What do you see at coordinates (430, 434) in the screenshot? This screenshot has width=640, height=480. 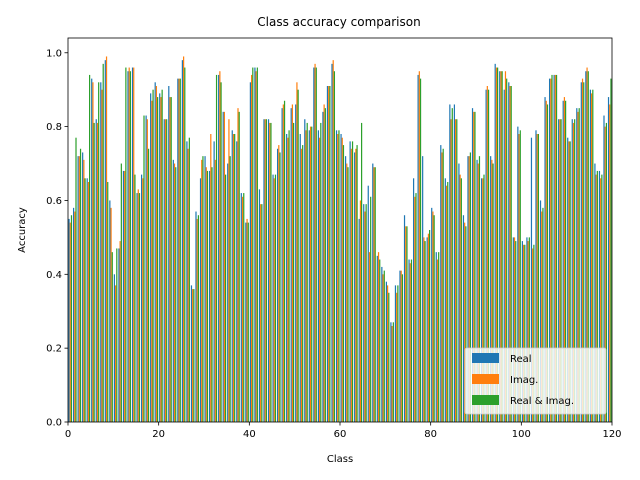 I see `x-tick-label: 80` at bounding box center [430, 434].